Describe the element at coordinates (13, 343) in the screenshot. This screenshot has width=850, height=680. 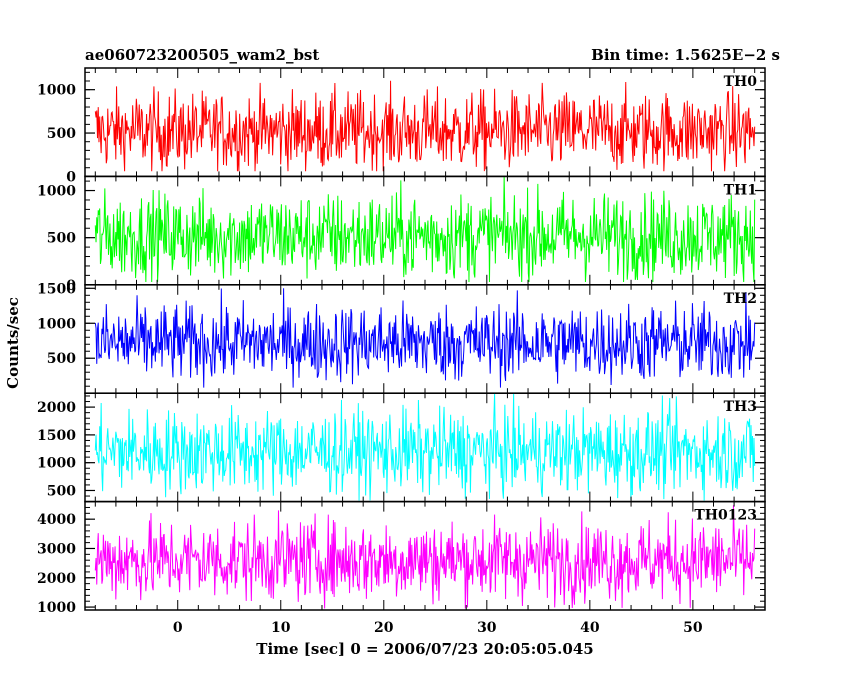
I see `y-axis-label: Counts/sec` at that location.